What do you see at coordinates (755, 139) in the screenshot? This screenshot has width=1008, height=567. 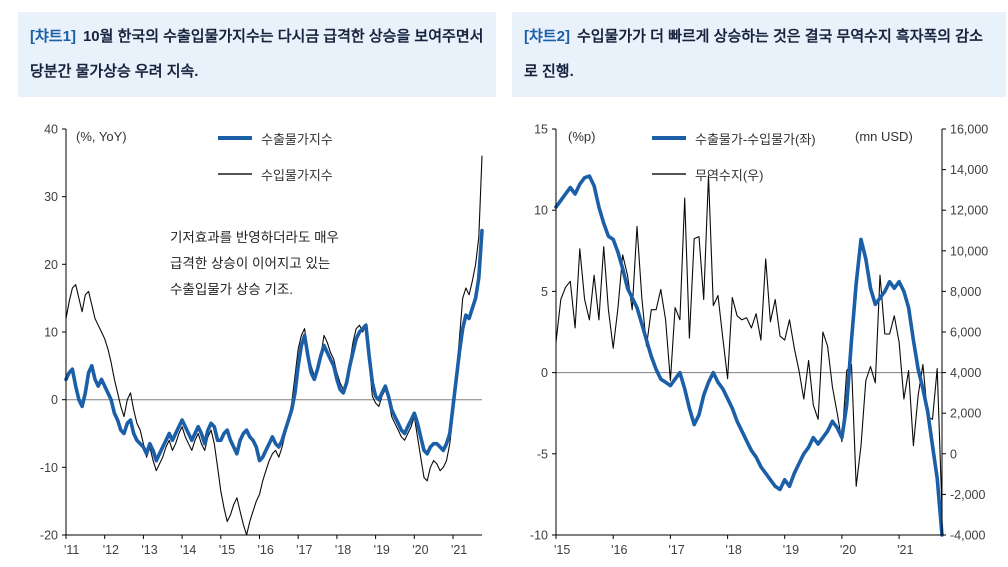 I see `chart2-legend-spread-label: 수출물가-수입물가(좌)` at bounding box center [755, 139].